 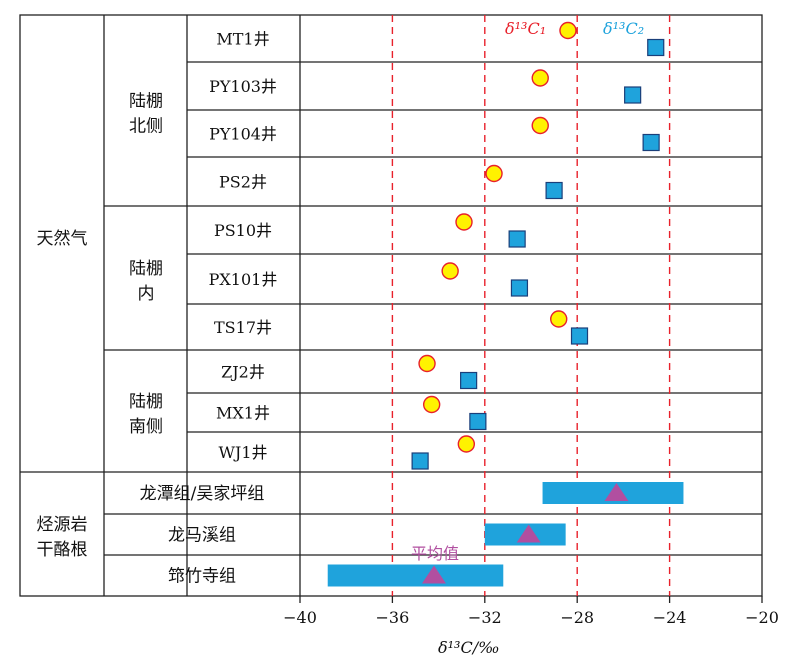 What do you see at coordinates (762, 617) in the screenshot?
I see `x-tick-label: −20` at bounding box center [762, 617].